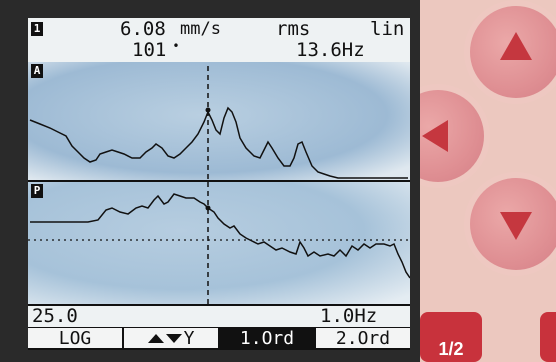 The height and width of the screenshot is (362, 556). Describe the element at coordinates (173, 338) in the screenshot. I see `arrow-down-icon` at that location.